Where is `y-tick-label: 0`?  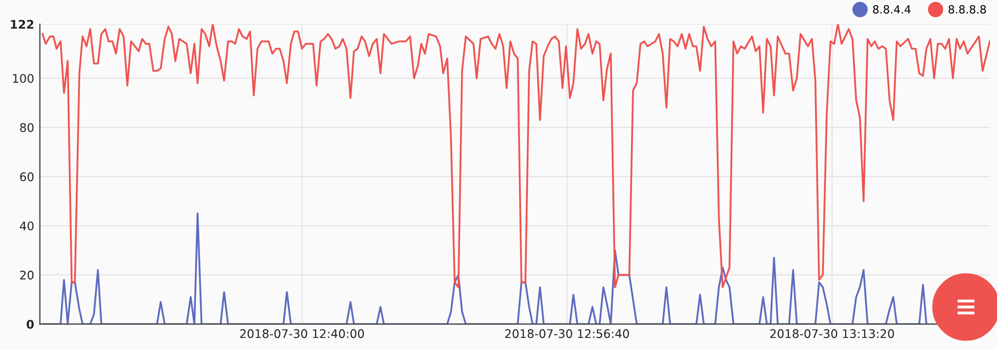 y-tick-label: 0 is located at coordinates (30, 324).